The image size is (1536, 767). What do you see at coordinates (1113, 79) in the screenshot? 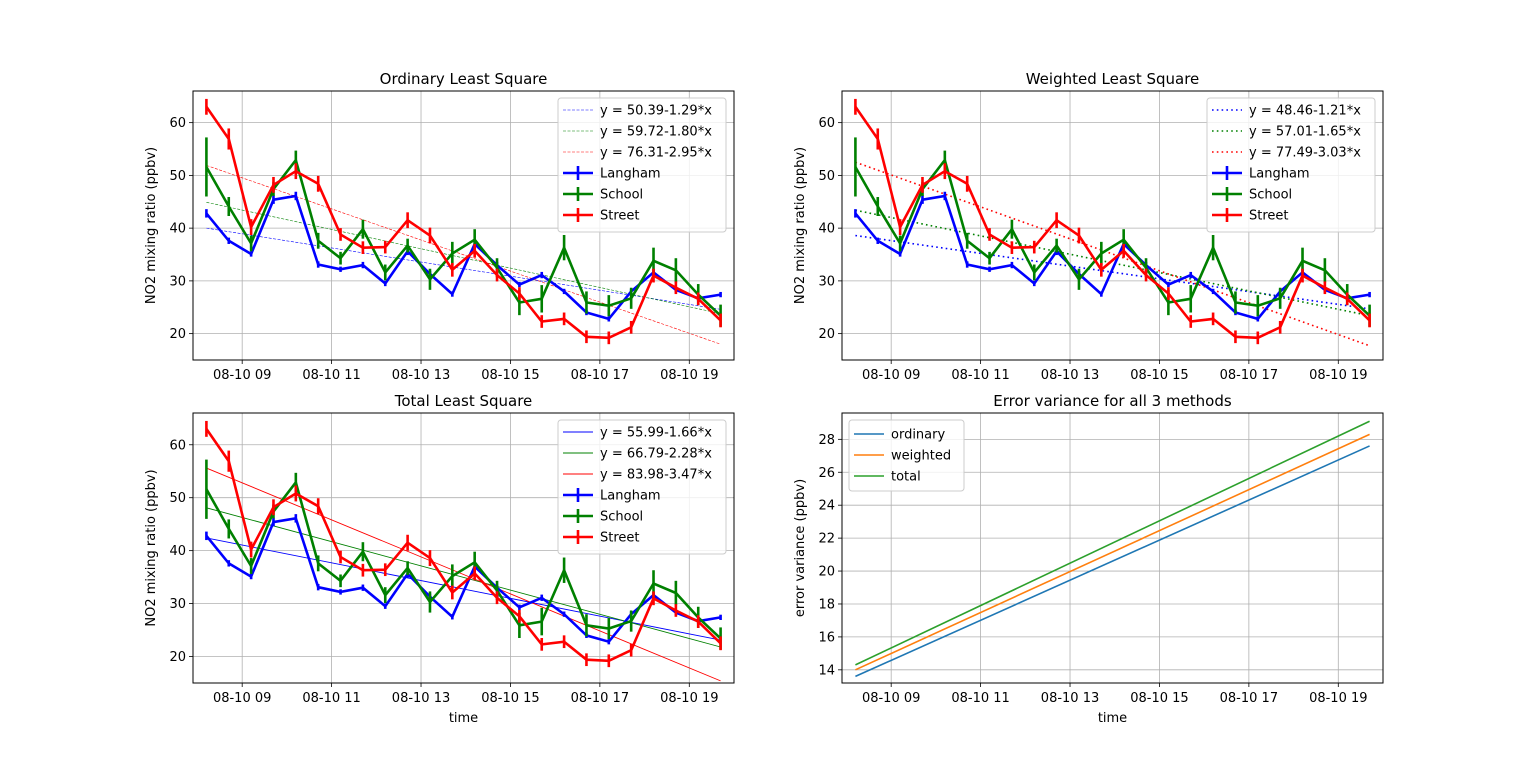
I see `chart-title: Weighted Least Square` at bounding box center [1113, 79].